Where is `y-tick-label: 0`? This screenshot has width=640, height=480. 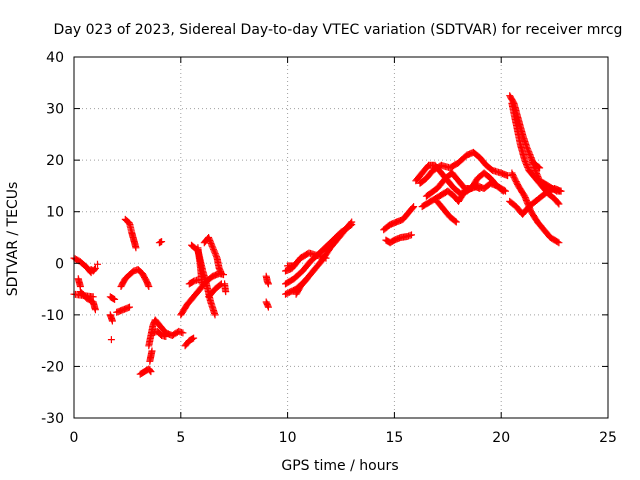 y-tick-label: 0 is located at coordinates (59, 264).